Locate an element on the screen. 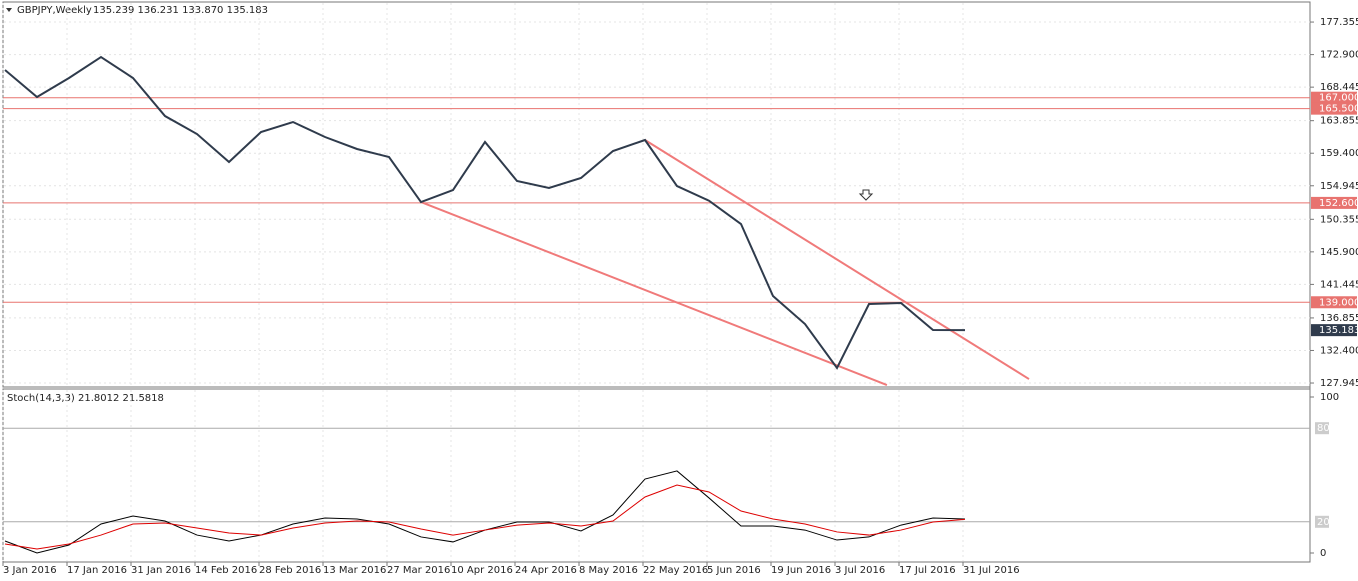 The image size is (1358, 581). level-label: 20 is located at coordinates (1323, 522).